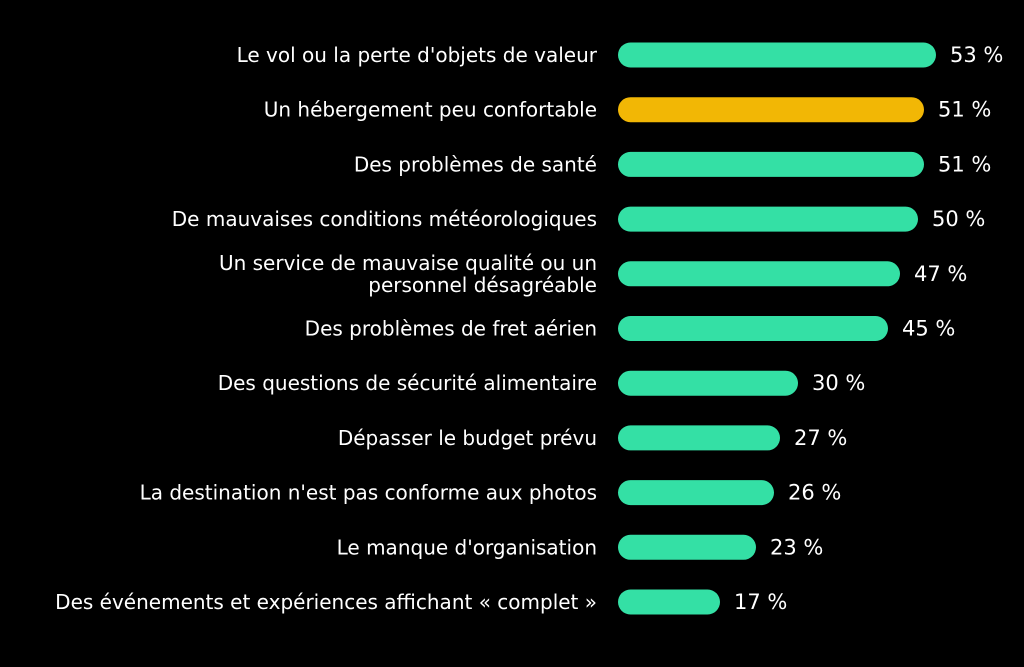 The width and height of the screenshot is (1024, 667). I want to click on category-label-line: Dépasser le budget prévu, so click(467, 438).